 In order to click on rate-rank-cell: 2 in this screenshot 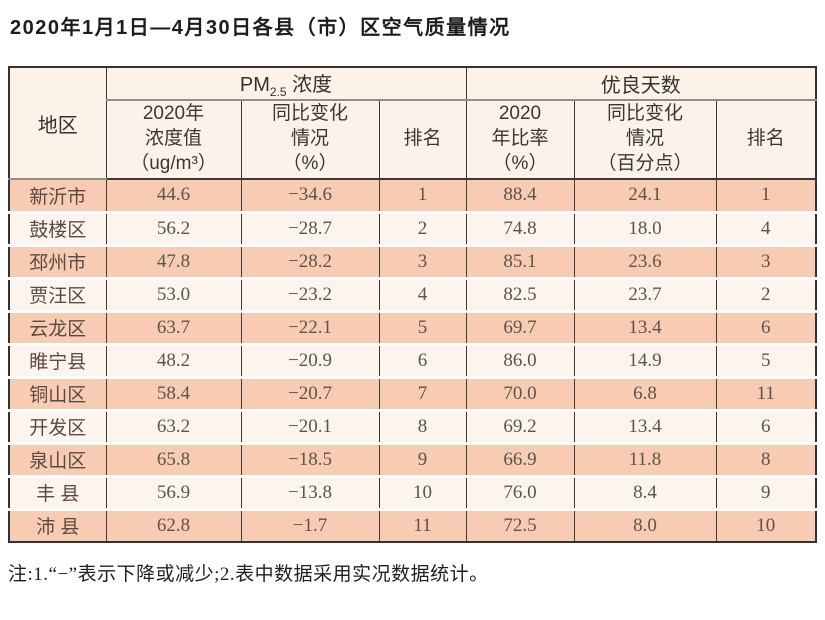, I will do `click(766, 295)`.